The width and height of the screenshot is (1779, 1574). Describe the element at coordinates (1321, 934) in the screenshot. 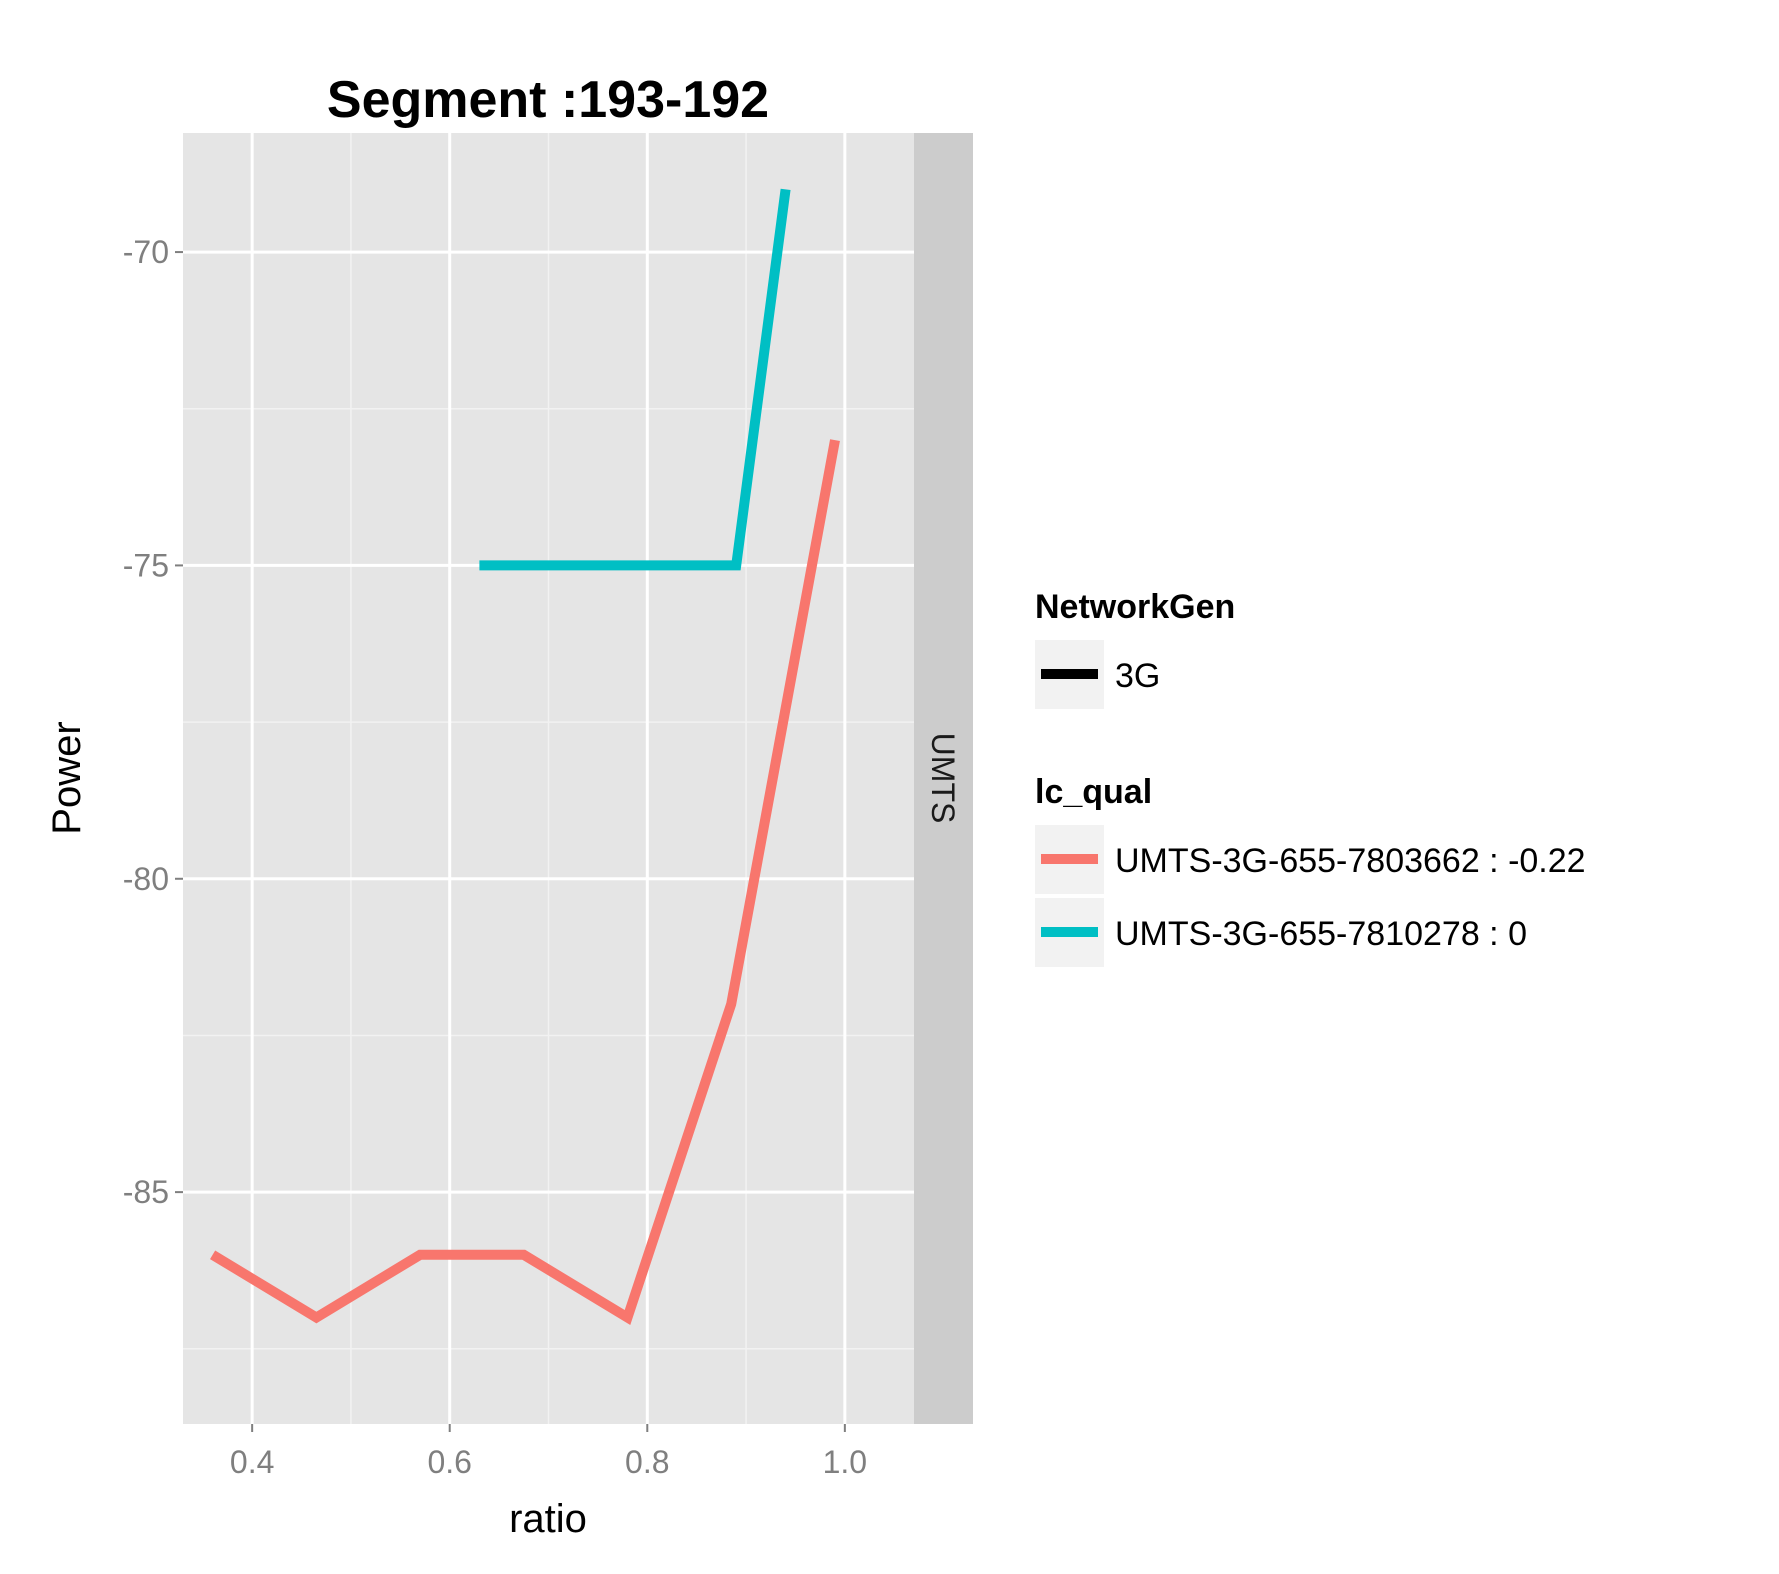

I see `legend-label-7810278: UMTS-3G-655-7810278 : 0` at that location.